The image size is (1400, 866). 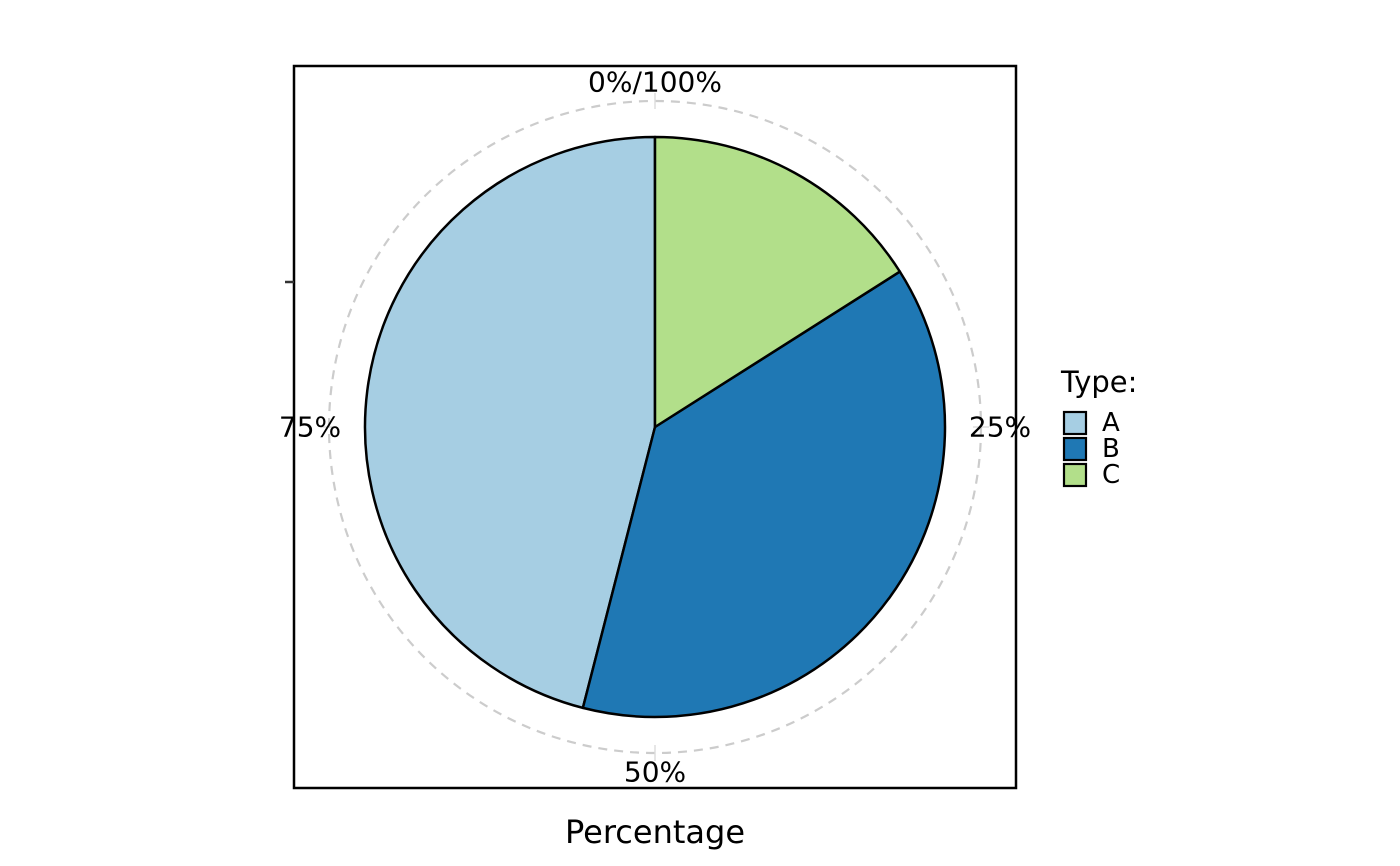 What do you see at coordinates (1111, 475) in the screenshot?
I see `legend-label-c: C` at bounding box center [1111, 475].